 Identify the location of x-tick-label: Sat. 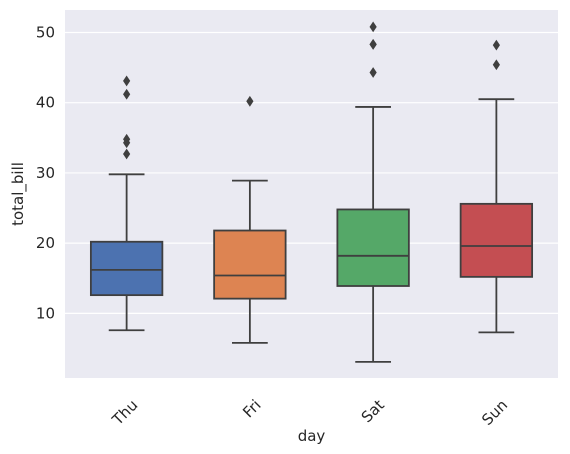
(373, 411).